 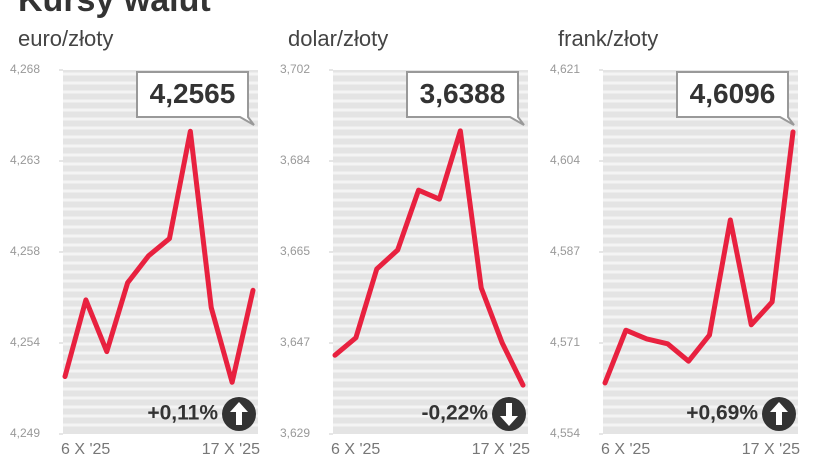 I want to click on y-tick-label: 4,249, so click(x=25, y=433).